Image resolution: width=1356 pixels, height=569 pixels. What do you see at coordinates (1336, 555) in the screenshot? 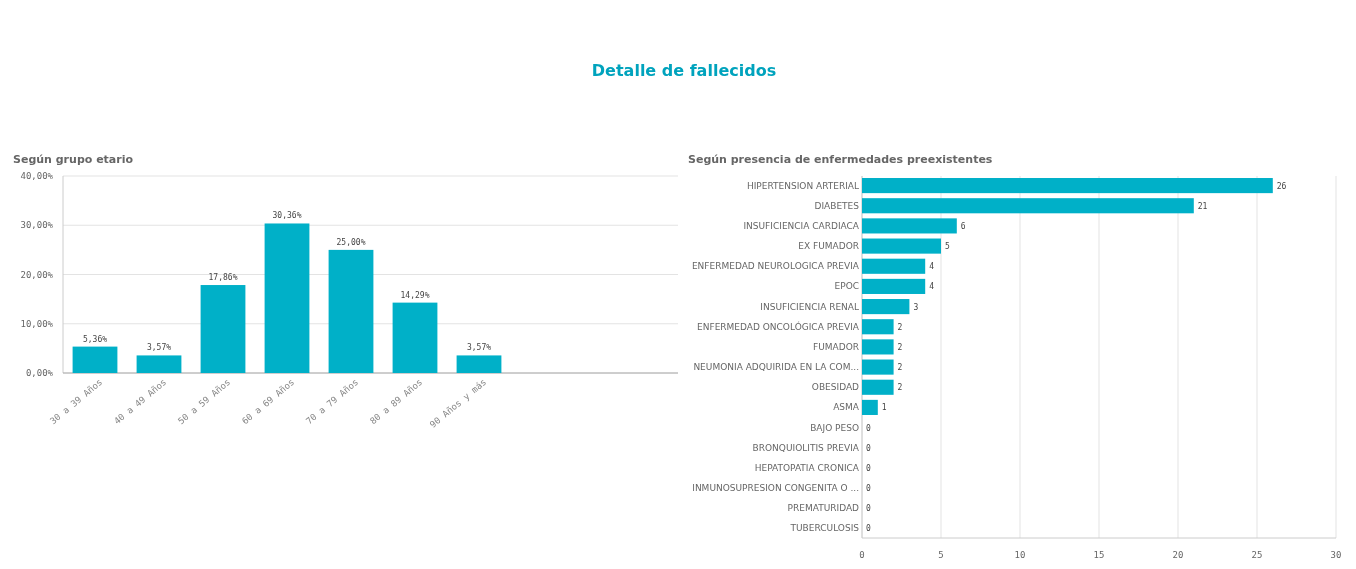
I see `x-tick-label: 30` at bounding box center [1336, 555].